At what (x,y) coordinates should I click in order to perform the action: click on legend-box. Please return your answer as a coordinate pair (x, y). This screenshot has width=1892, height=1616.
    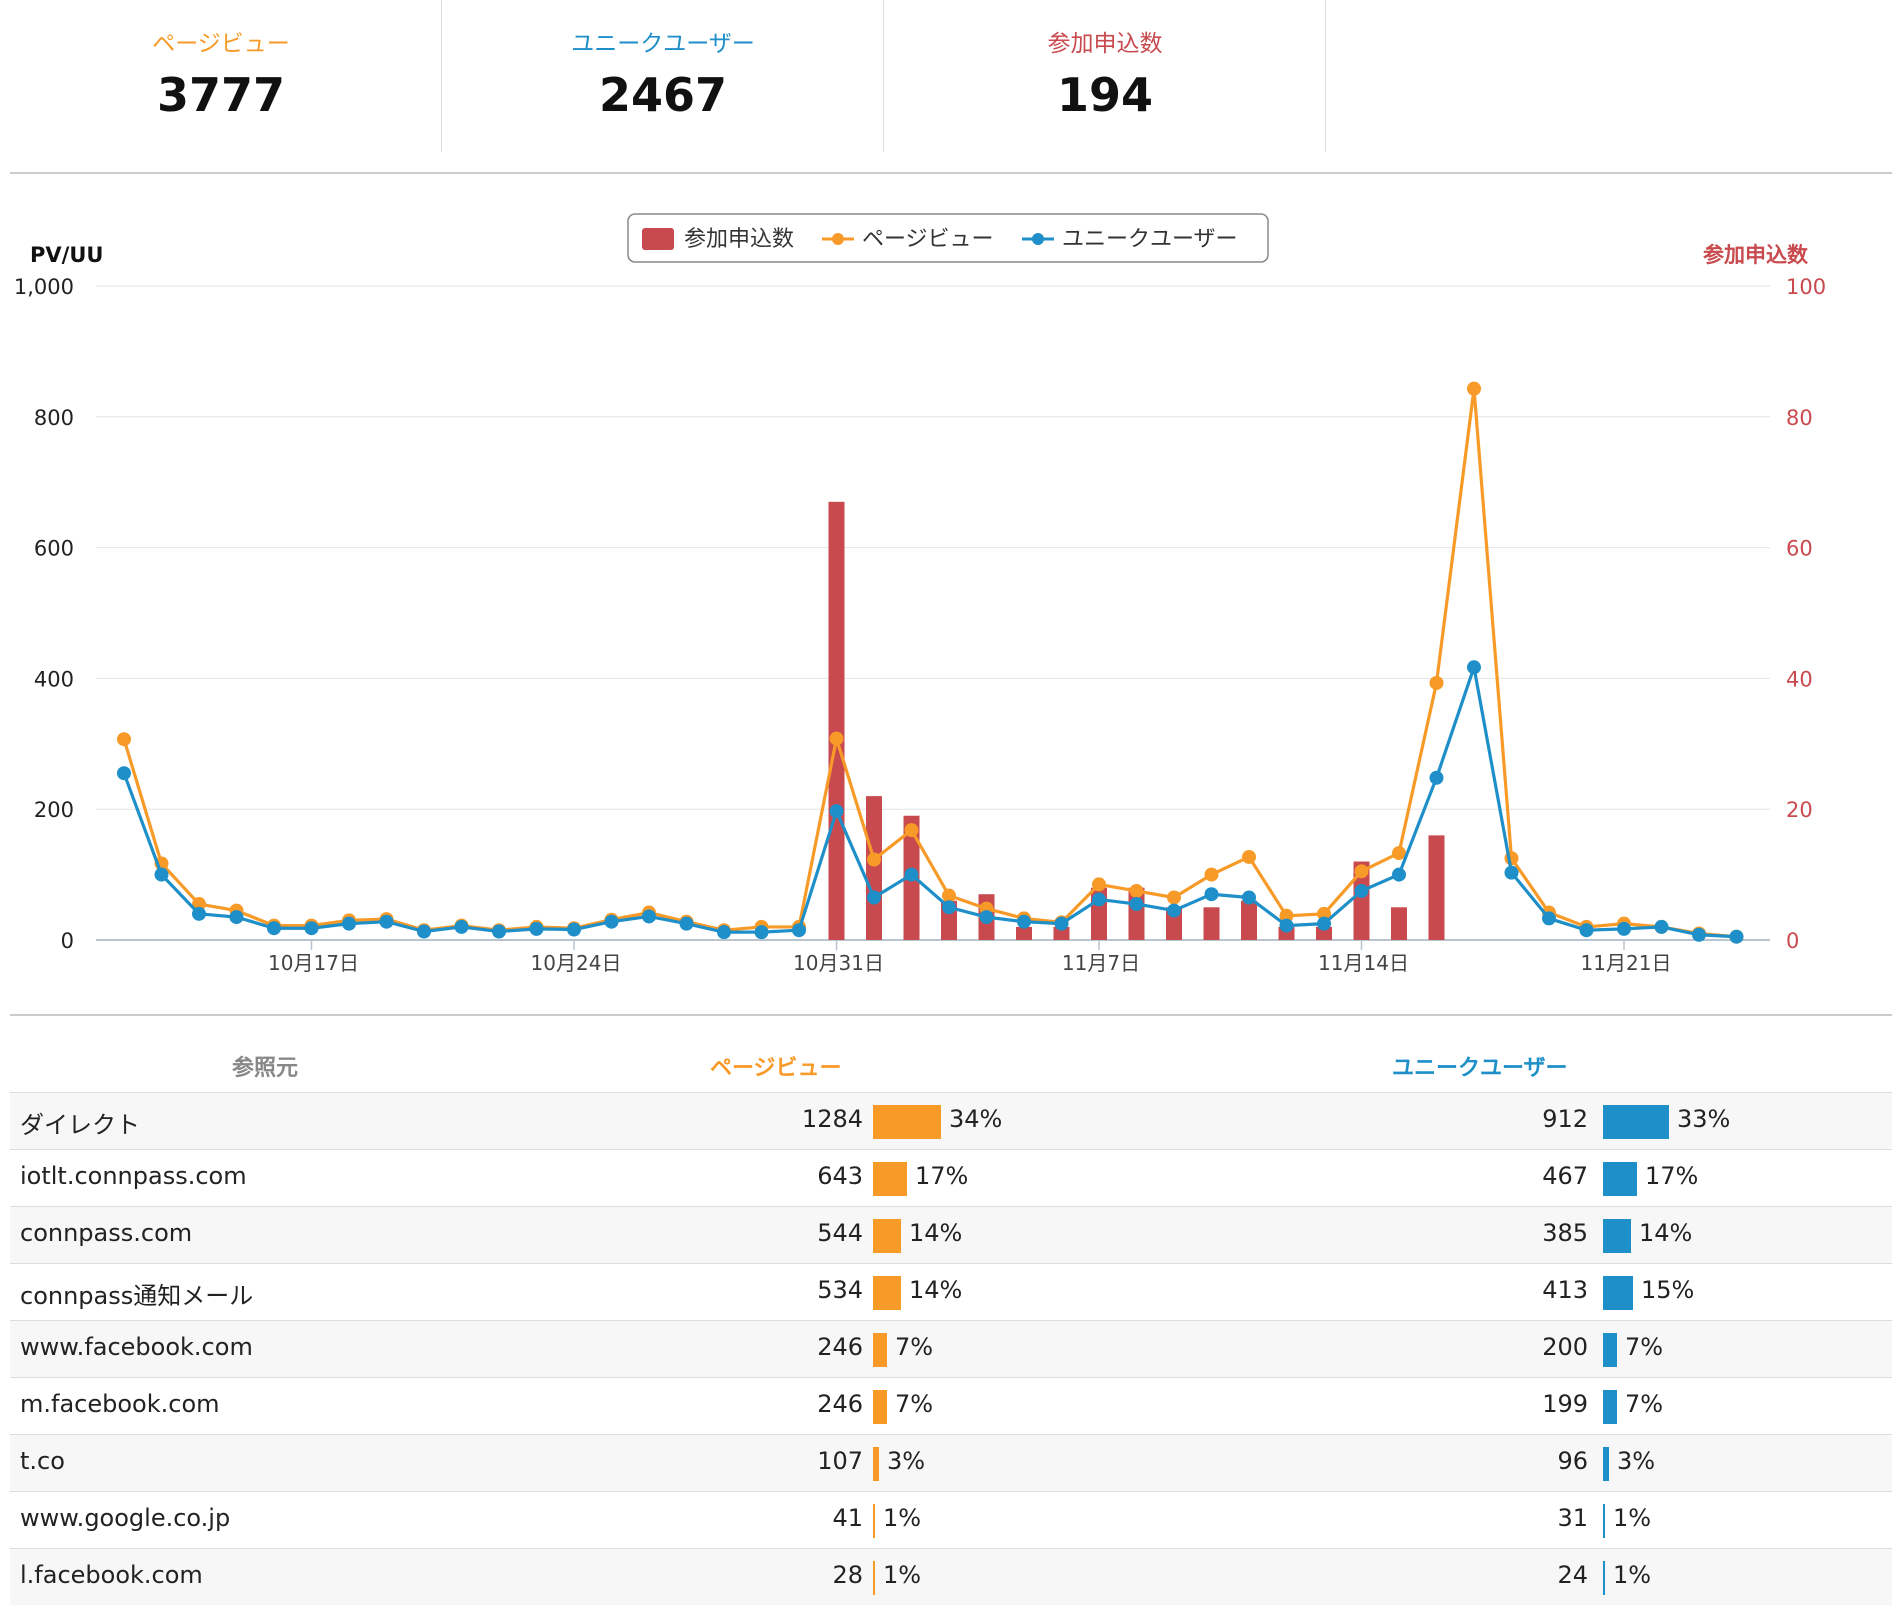
    Looking at the image, I should click on (948, 238).